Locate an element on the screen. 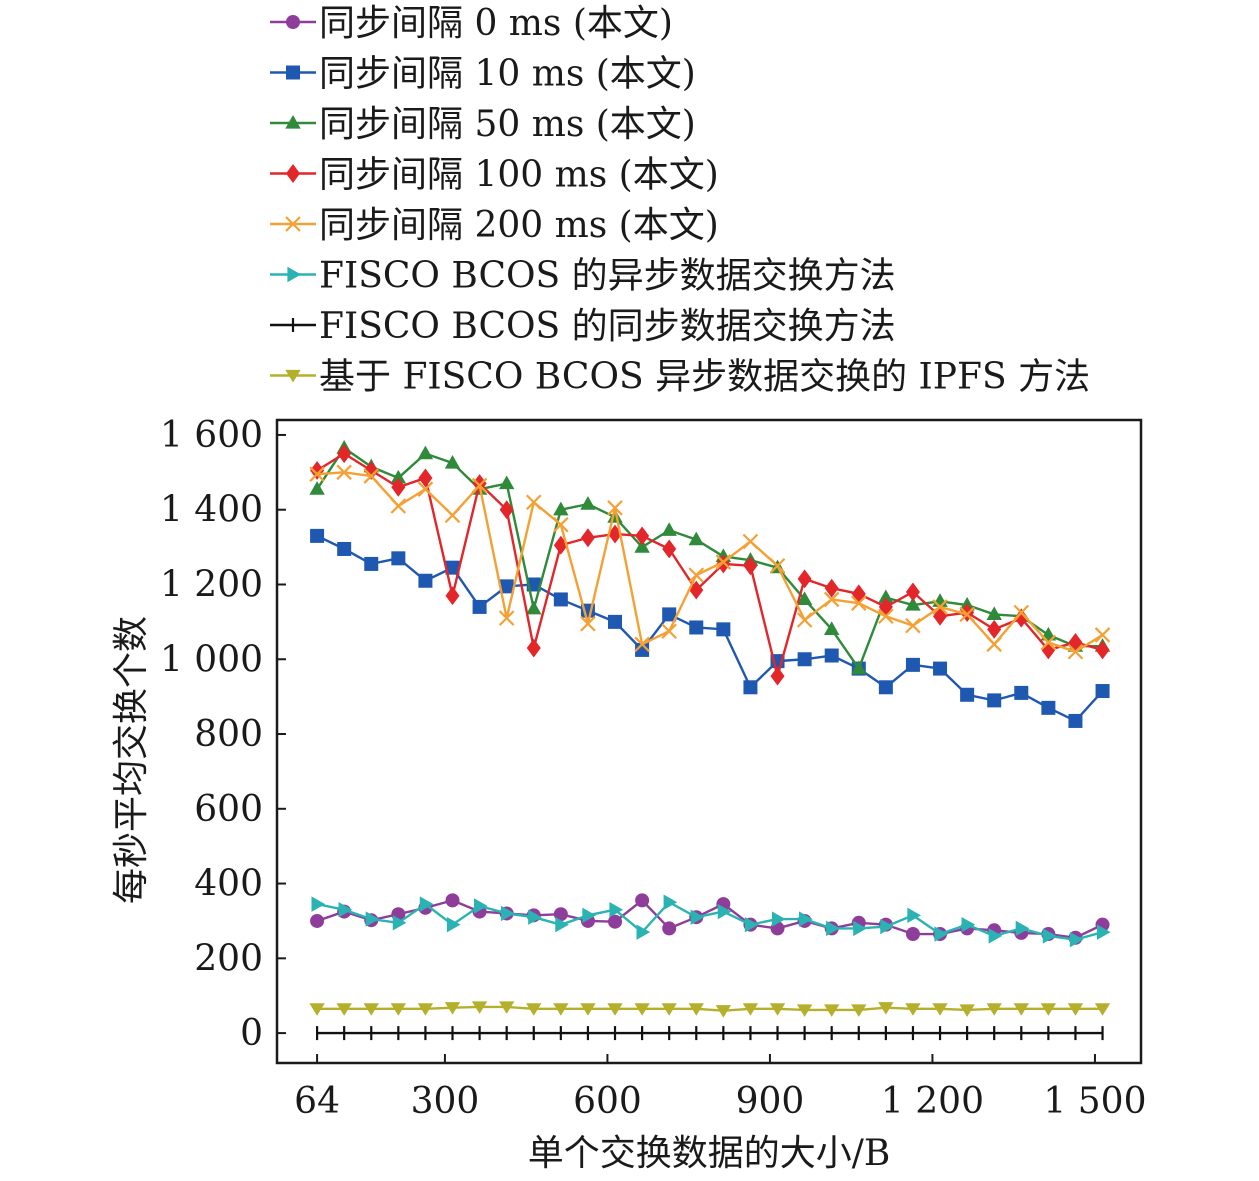 The height and width of the screenshot is (1181, 1259). legend-label: 基于 FISCO BCOS 异步数据交换的 IPFS 方法 is located at coordinates (704, 377).